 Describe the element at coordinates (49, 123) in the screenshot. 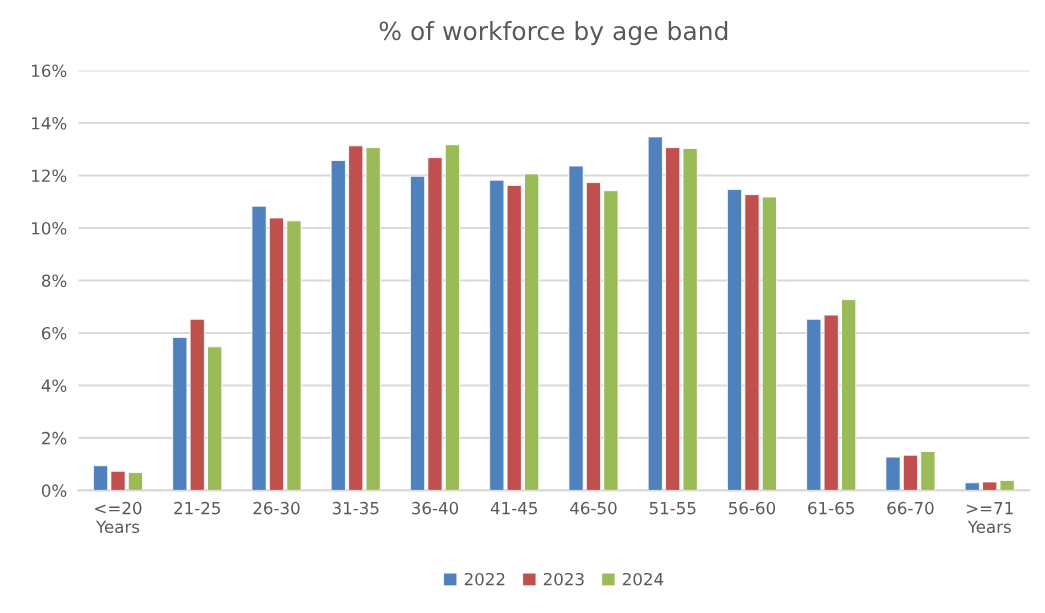

I see `y-tick-label: 14%` at that location.